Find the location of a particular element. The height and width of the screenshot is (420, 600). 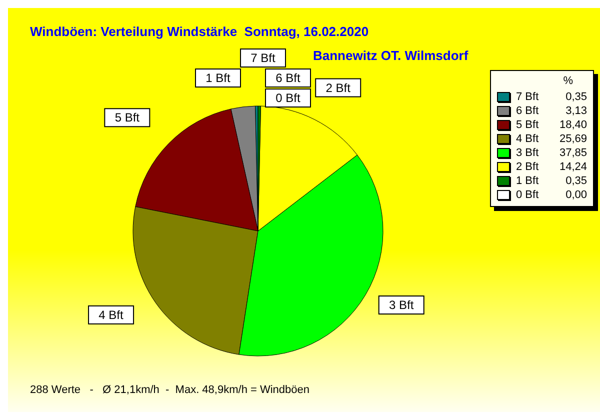

category-label: 1 Bft is located at coordinates (218, 78).